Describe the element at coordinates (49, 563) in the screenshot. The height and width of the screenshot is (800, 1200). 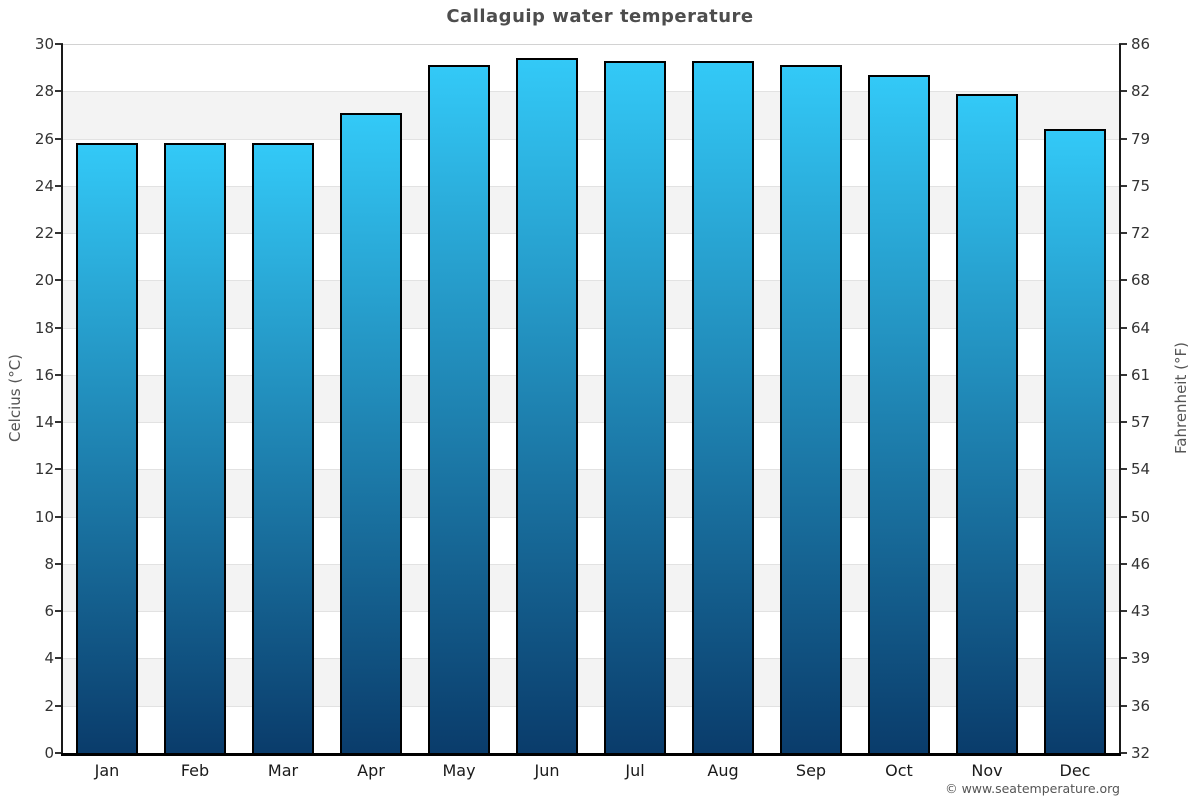
I see `y-axis-tick-label-celsius: 8` at that location.